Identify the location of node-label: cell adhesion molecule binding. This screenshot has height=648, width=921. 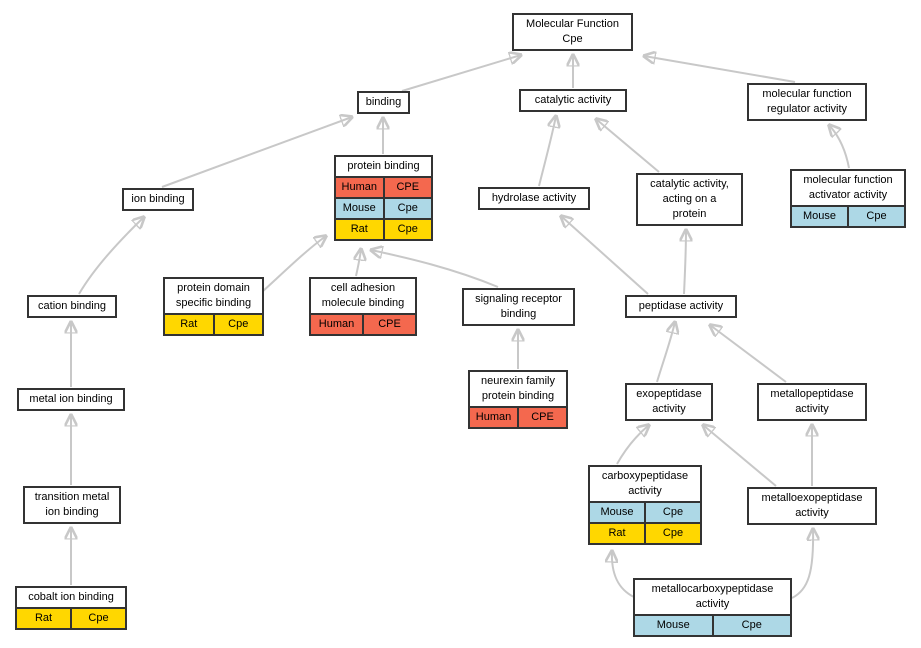
(363, 295).